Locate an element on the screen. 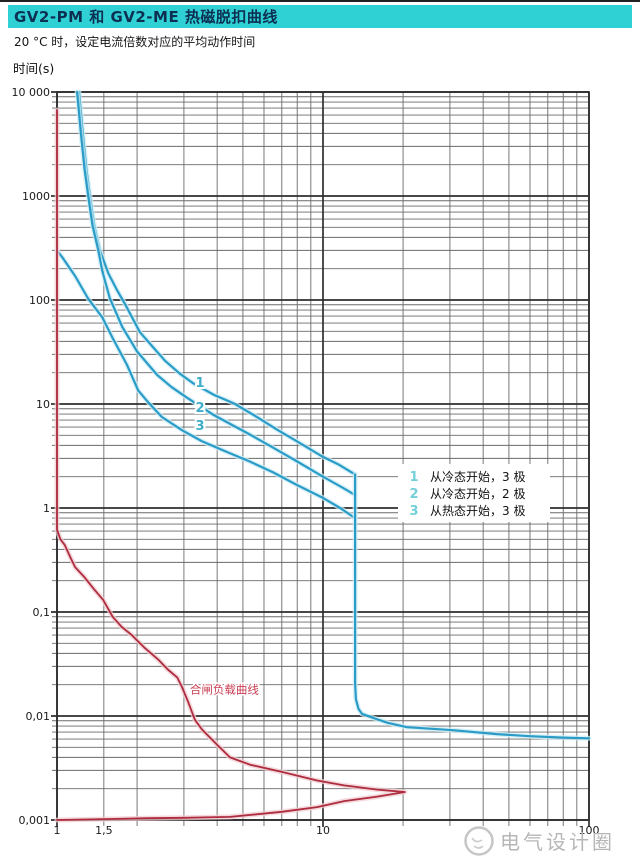 The image size is (640, 865). circle-logo-icon is located at coordinates (479, 841).